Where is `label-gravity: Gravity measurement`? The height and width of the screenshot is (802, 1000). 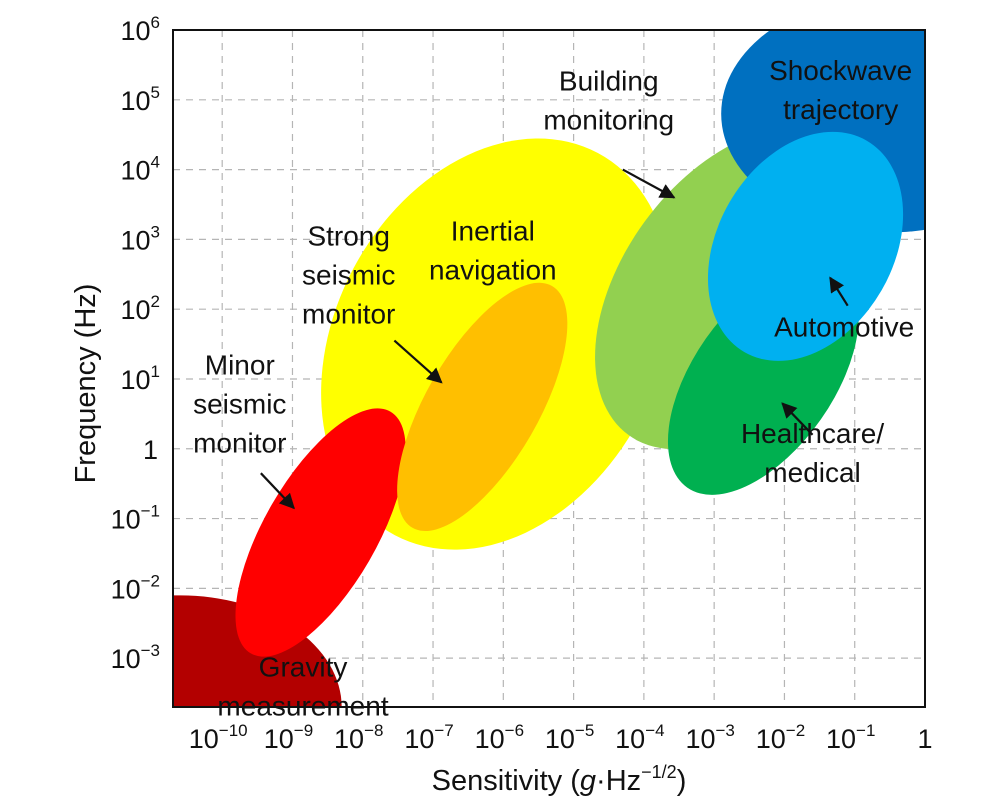
label-gravity: Gravity measurement is located at coordinates (302, 687).